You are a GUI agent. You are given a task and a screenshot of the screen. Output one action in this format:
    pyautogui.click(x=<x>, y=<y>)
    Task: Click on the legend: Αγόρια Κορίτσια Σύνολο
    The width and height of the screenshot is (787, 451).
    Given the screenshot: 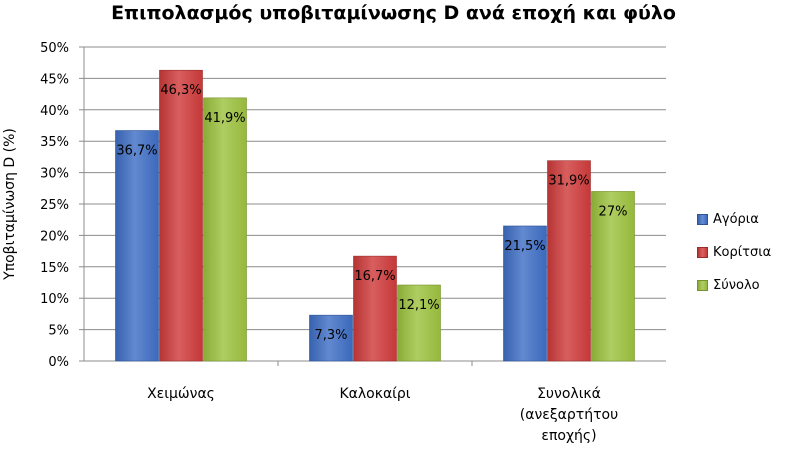 What is the action you would take?
    pyautogui.click(x=742, y=252)
    